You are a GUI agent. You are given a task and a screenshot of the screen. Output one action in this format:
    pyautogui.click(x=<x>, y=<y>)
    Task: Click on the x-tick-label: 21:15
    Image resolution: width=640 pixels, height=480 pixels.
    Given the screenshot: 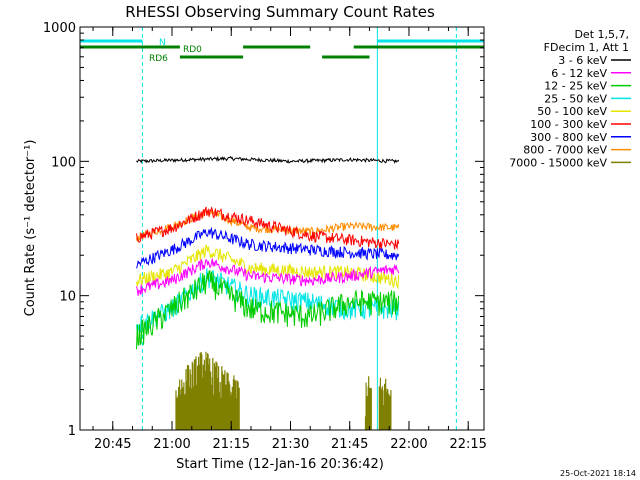 What is the action you would take?
    pyautogui.click(x=231, y=444)
    